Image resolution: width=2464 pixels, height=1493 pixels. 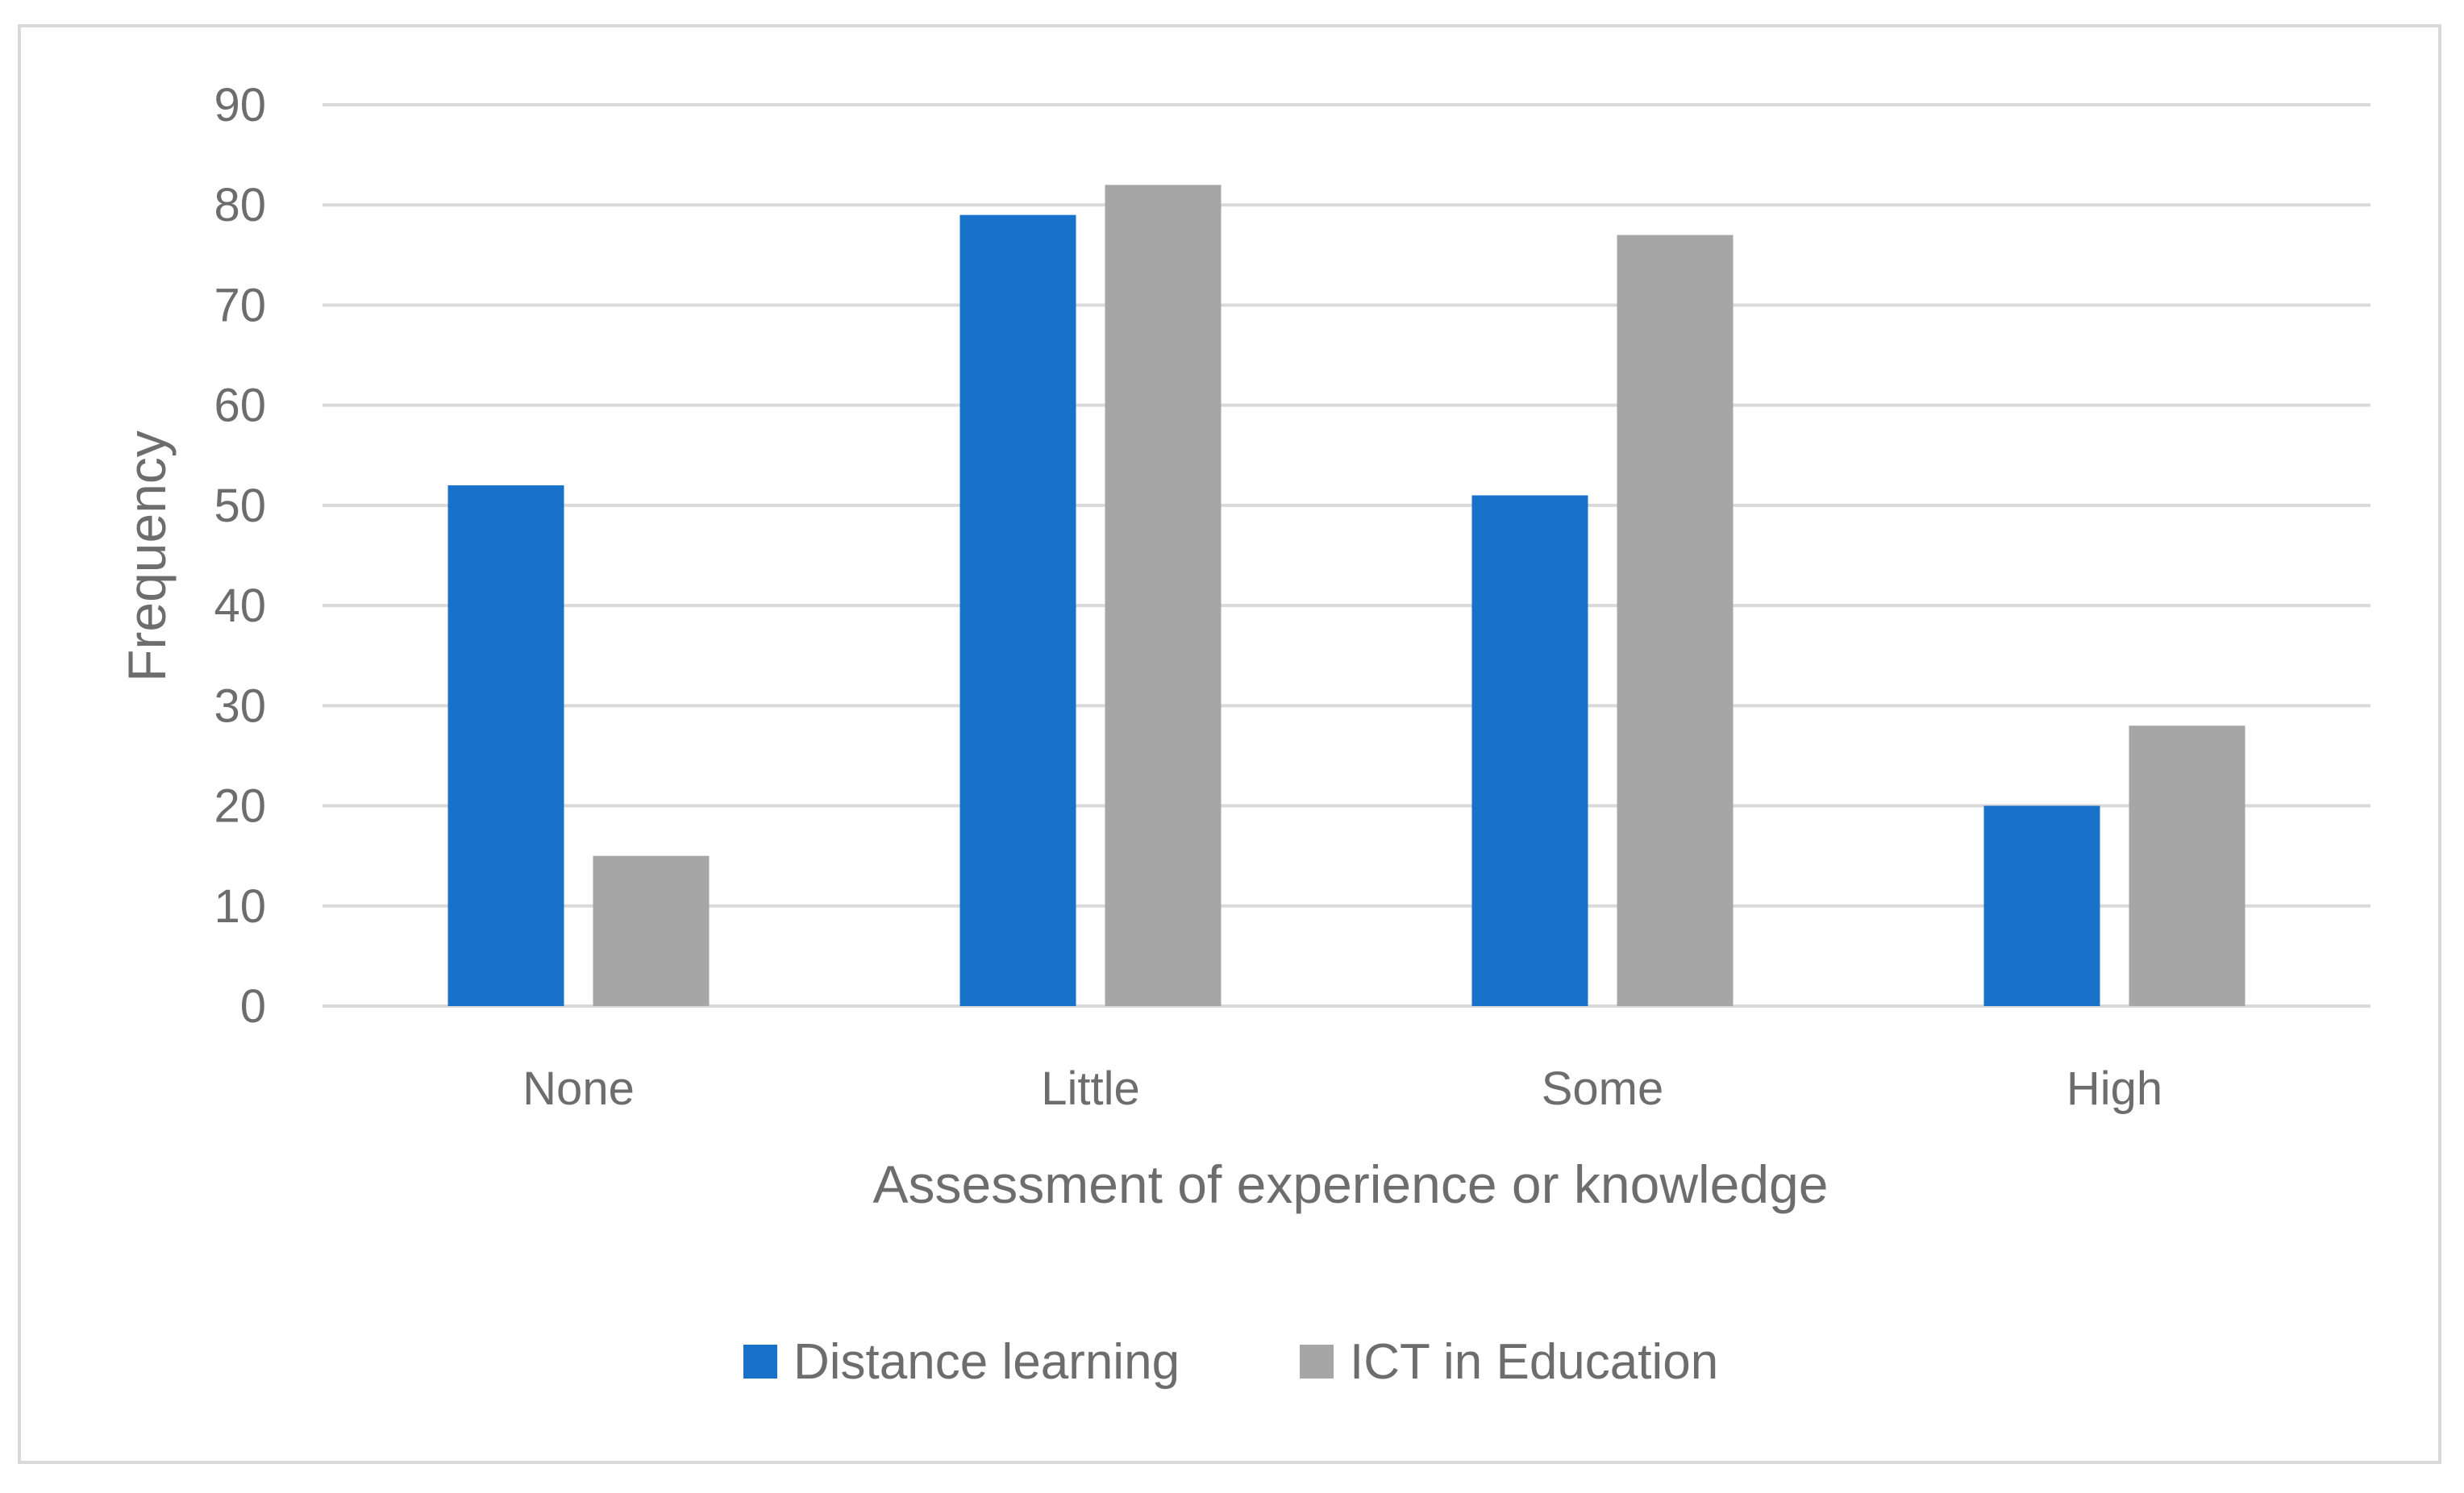 I want to click on x-tick-label: Little, so click(x=1090, y=1089).